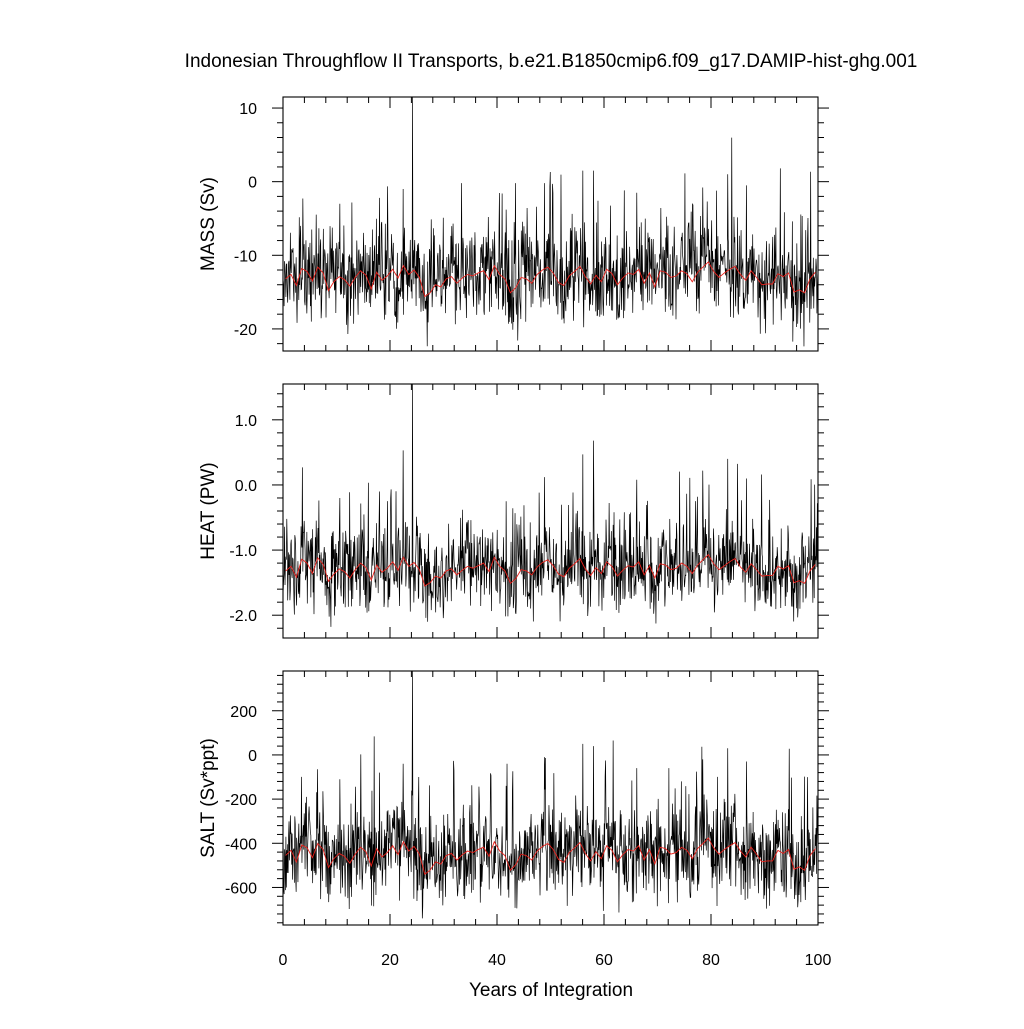 The image size is (1024, 1029). What do you see at coordinates (241, 888) in the screenshot?
I see `y-tick-label: -600` at bounding box center [241, 888].